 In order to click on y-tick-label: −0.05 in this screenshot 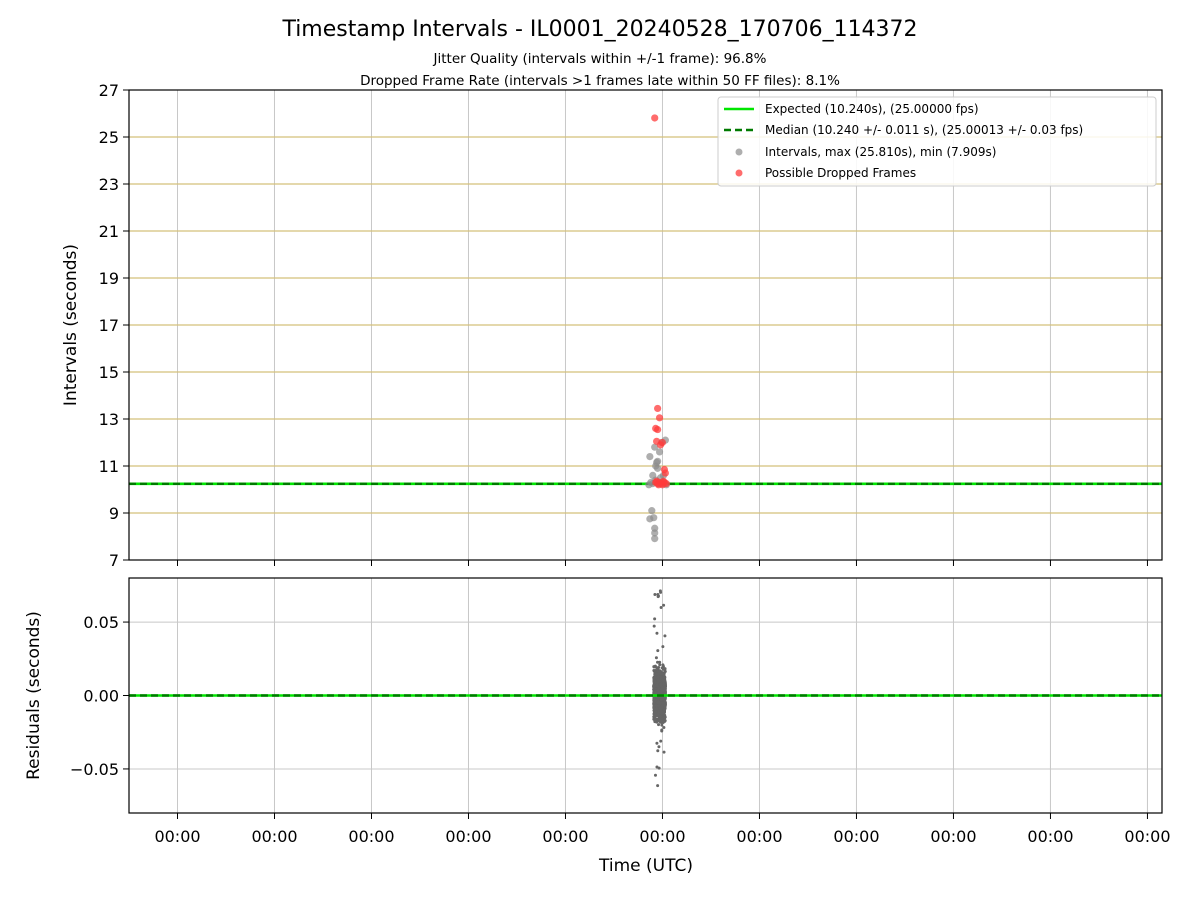, I will do `click(94, 769)`.